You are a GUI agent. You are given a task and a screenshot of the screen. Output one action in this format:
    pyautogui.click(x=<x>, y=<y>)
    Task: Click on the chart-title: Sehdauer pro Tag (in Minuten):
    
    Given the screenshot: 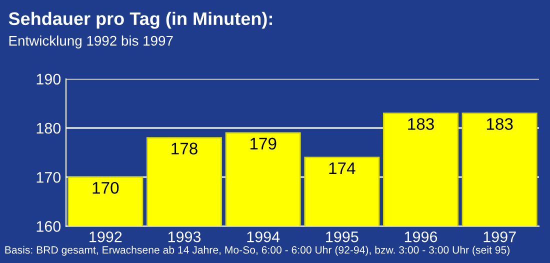 What is the action you would take?
    pyautogui.click(x=140, y=20)
    